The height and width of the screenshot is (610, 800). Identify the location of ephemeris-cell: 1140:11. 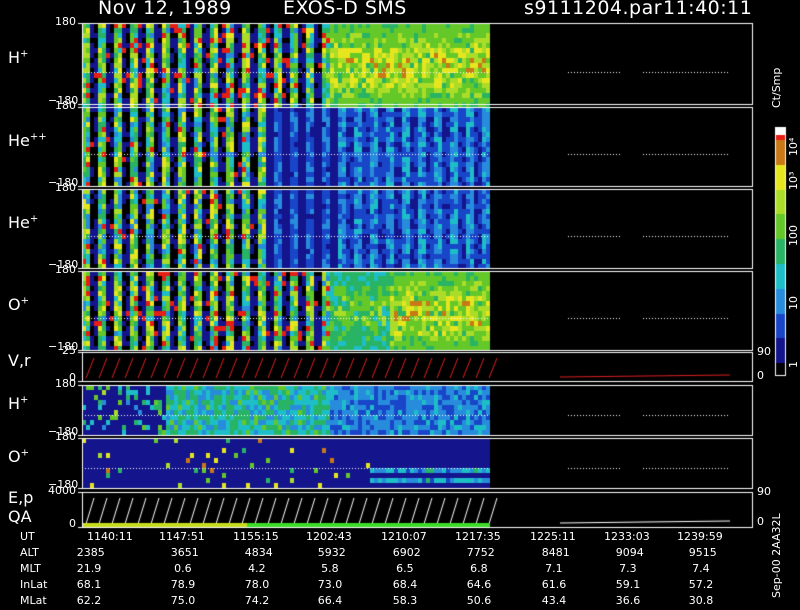
(110, 536).